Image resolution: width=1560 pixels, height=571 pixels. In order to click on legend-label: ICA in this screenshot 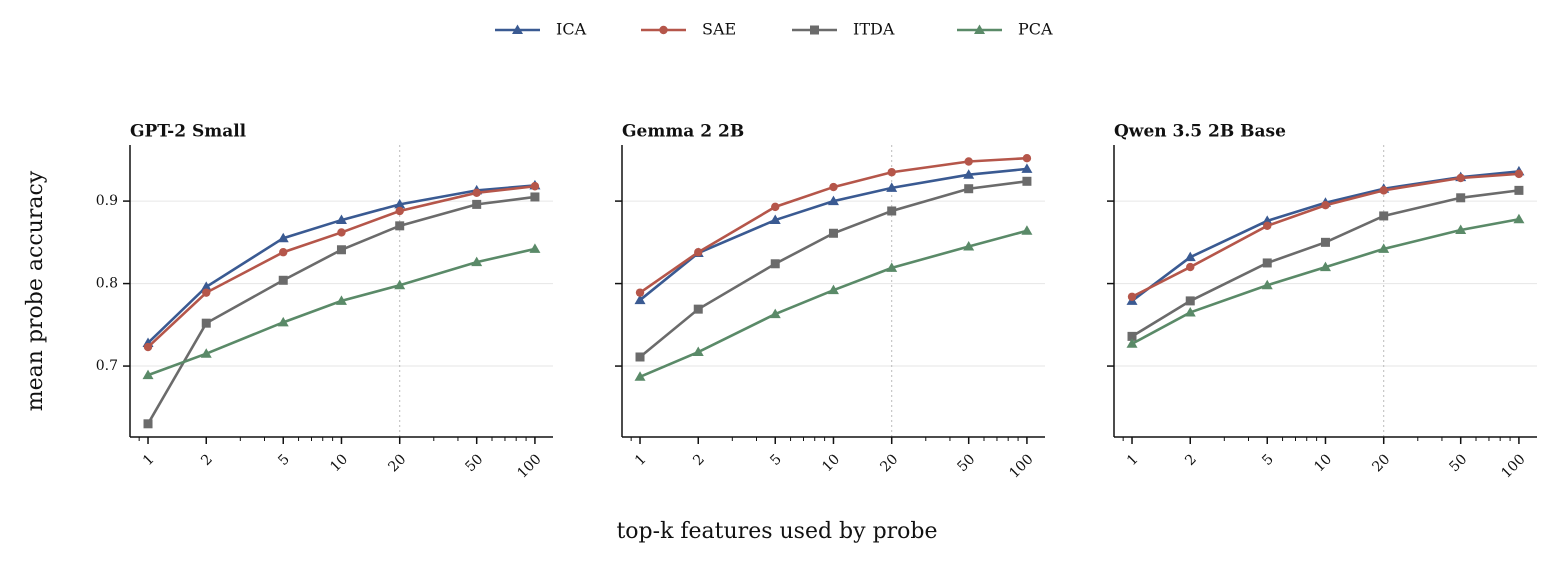, I will do `click(571, 29)`.